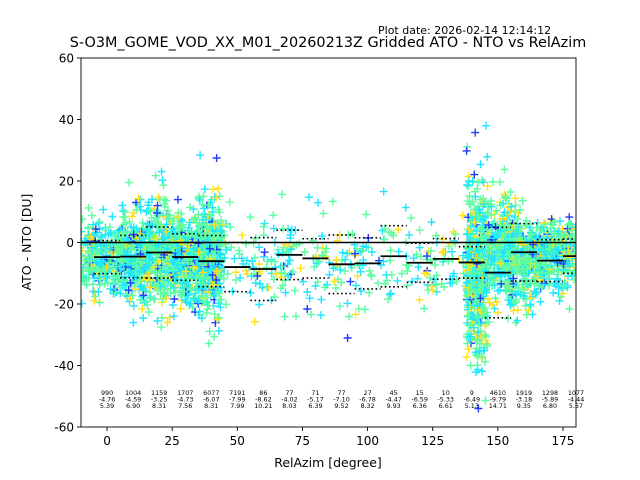 The image size is (640, 480). Describe the element at coordinates (472, 406) in the screenshot. I see `bin-std-label: 5.13` at that location.